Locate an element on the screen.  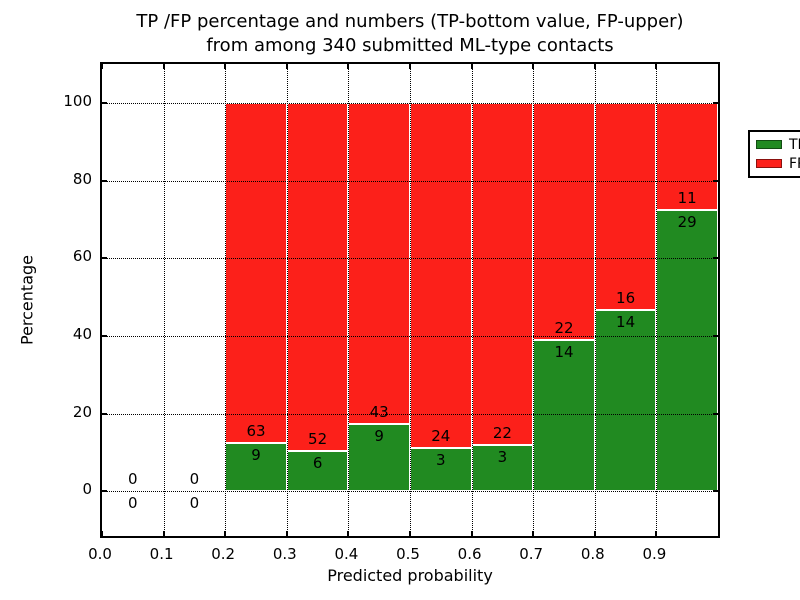
y-axis-label: Percentage is located at coordinates (27, 300).